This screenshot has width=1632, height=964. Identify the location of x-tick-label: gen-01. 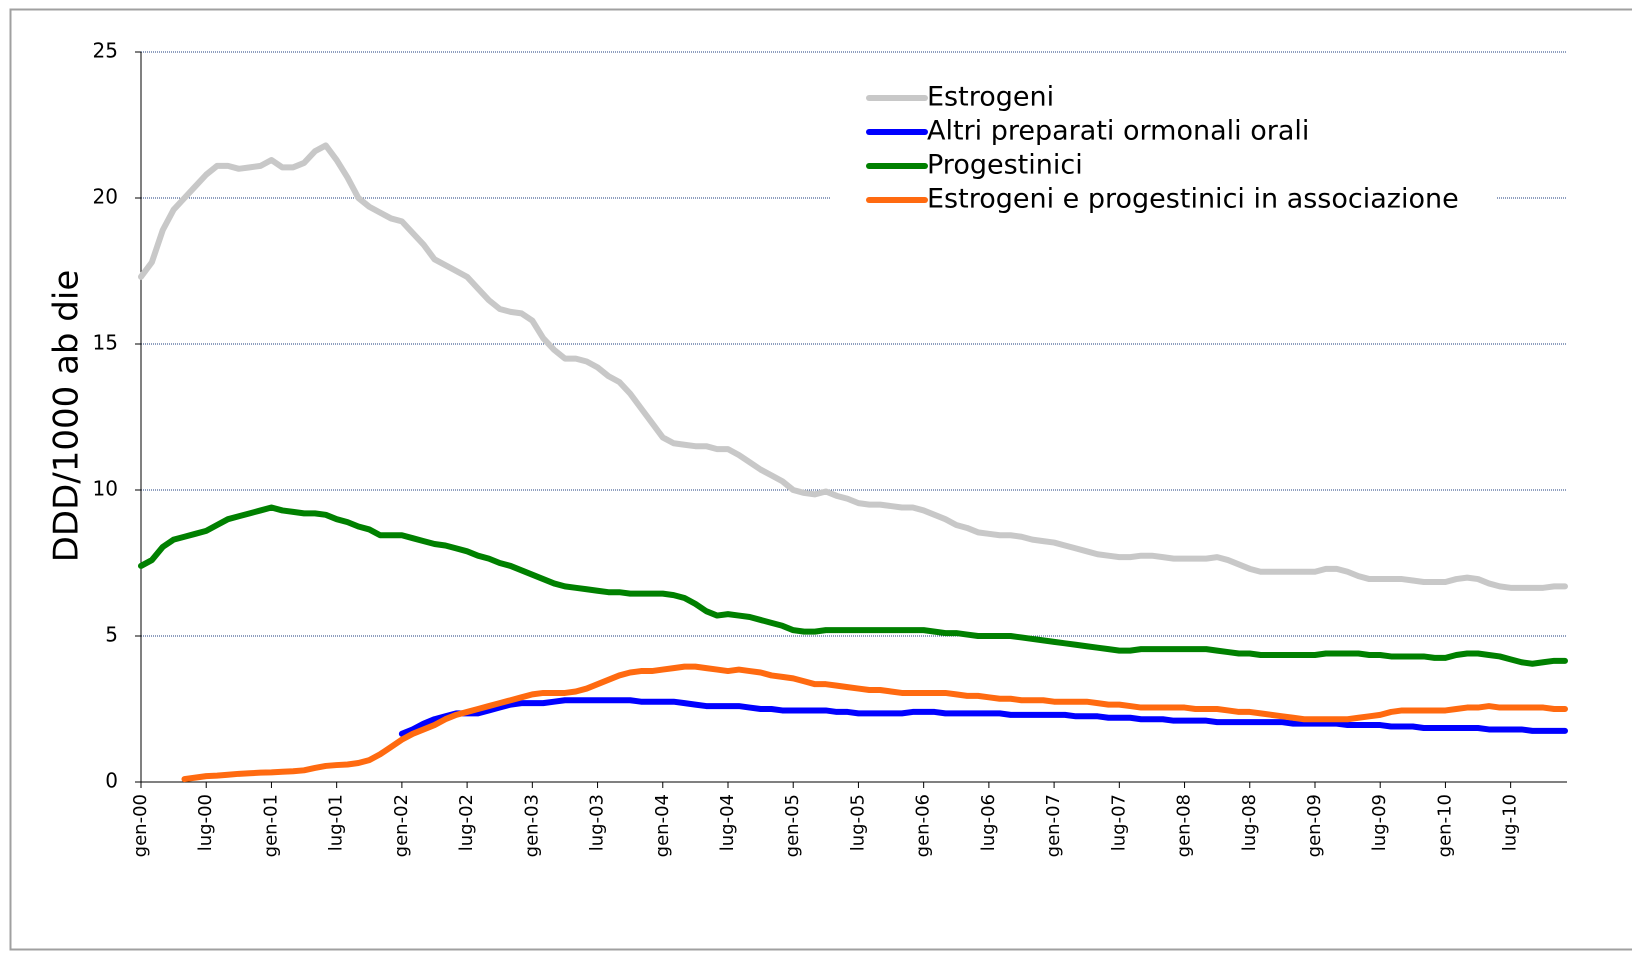
(270, 825).